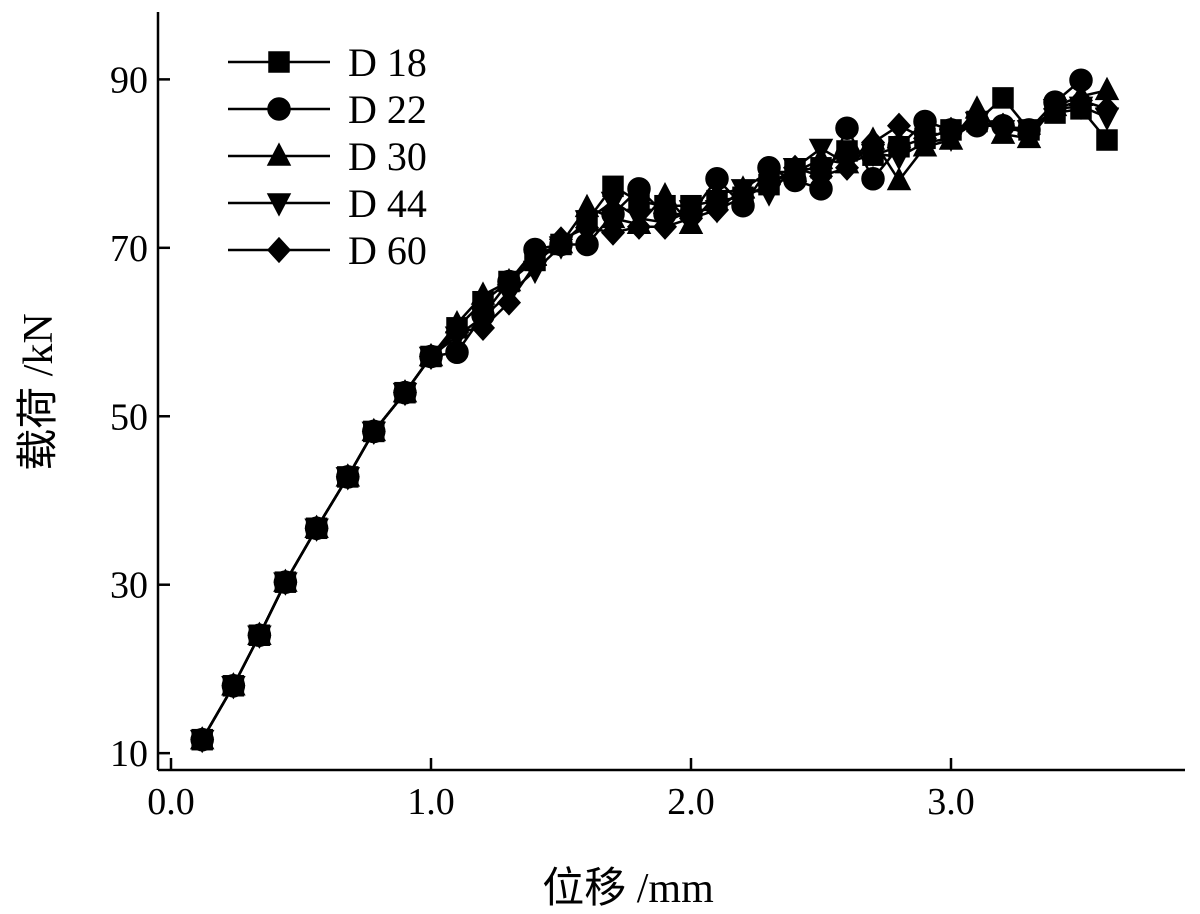 The width and height of the screenshot is (1200, 914). I want to click on legend-entry-d30: D 30, so click(327, 156).